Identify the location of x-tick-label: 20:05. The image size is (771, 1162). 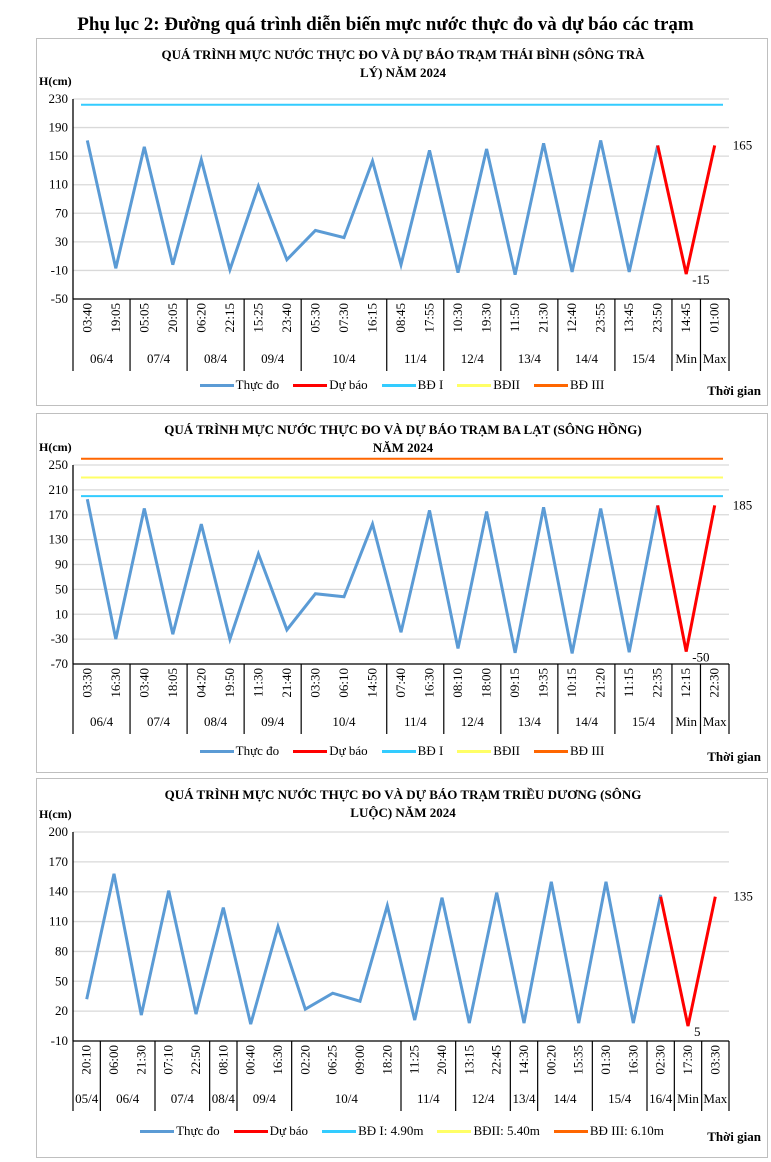
(172, 318).